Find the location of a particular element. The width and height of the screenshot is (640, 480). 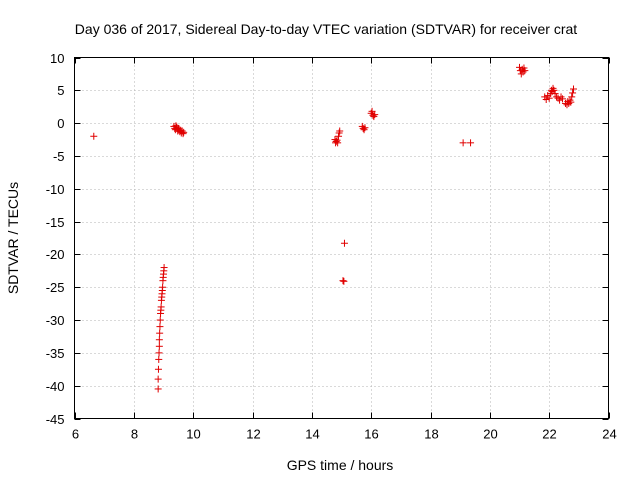

y-tick-label: 5 is located at coordinates (60, 90).